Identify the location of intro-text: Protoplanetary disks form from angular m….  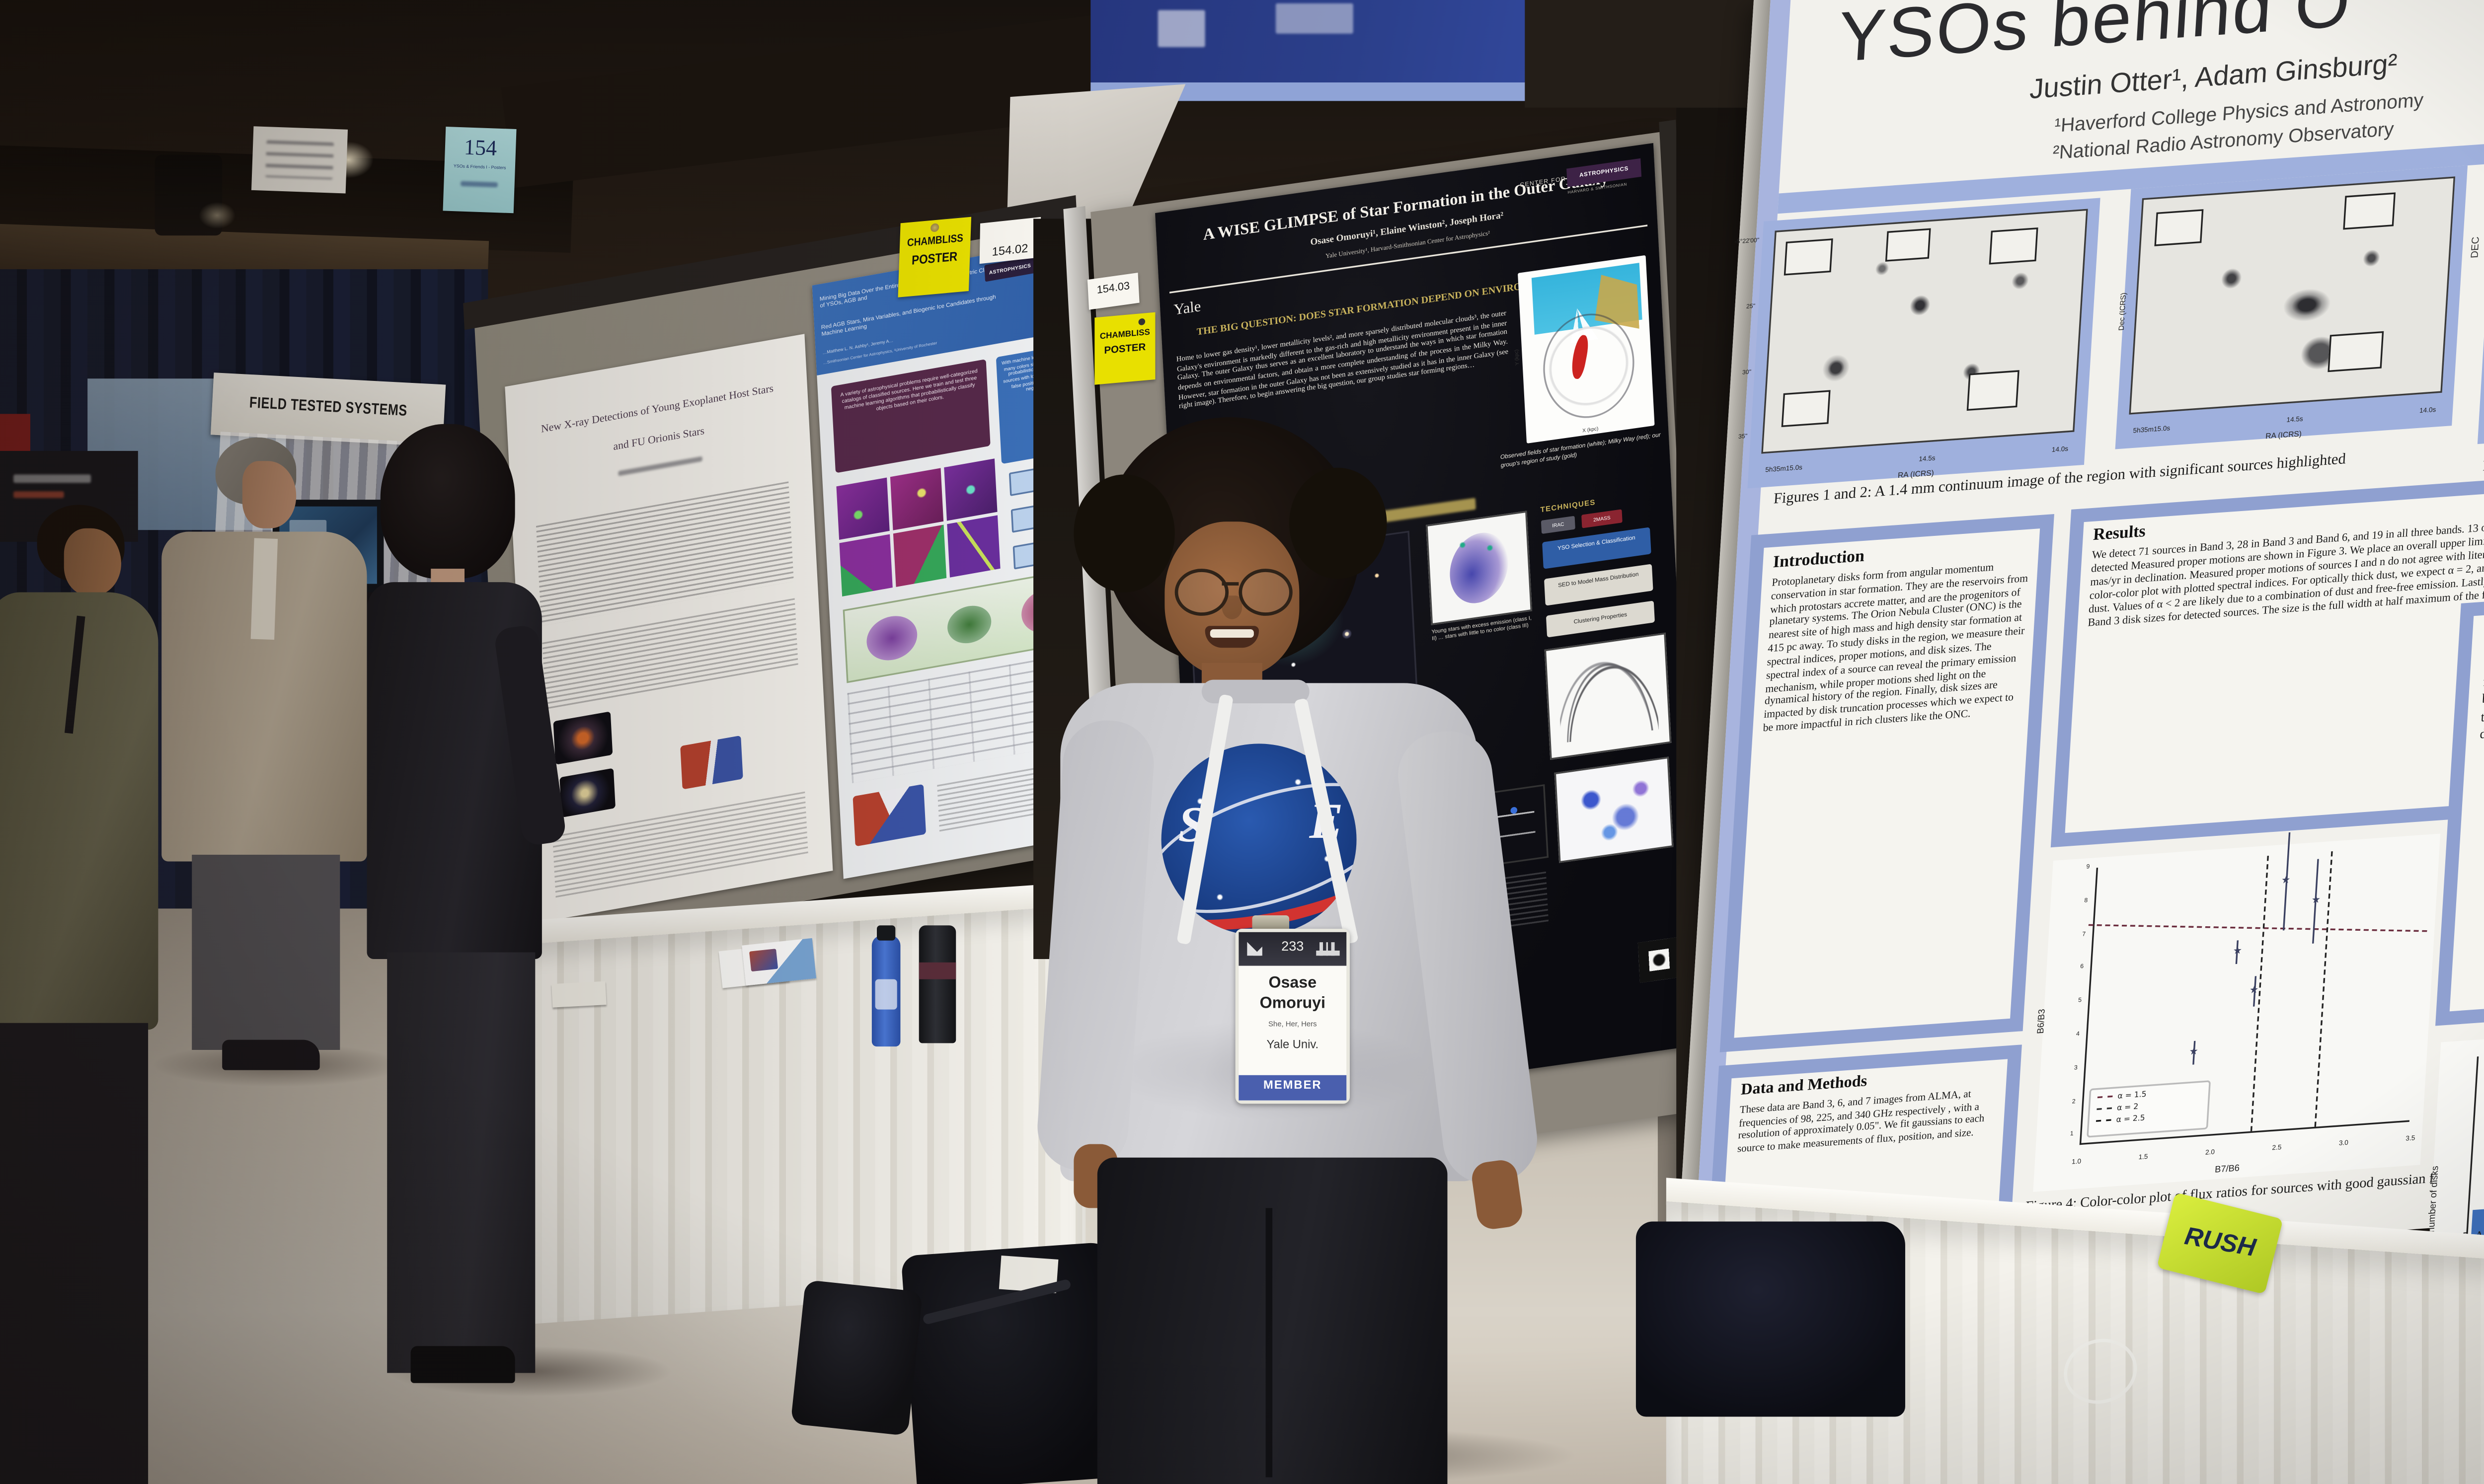
(1895, 648).